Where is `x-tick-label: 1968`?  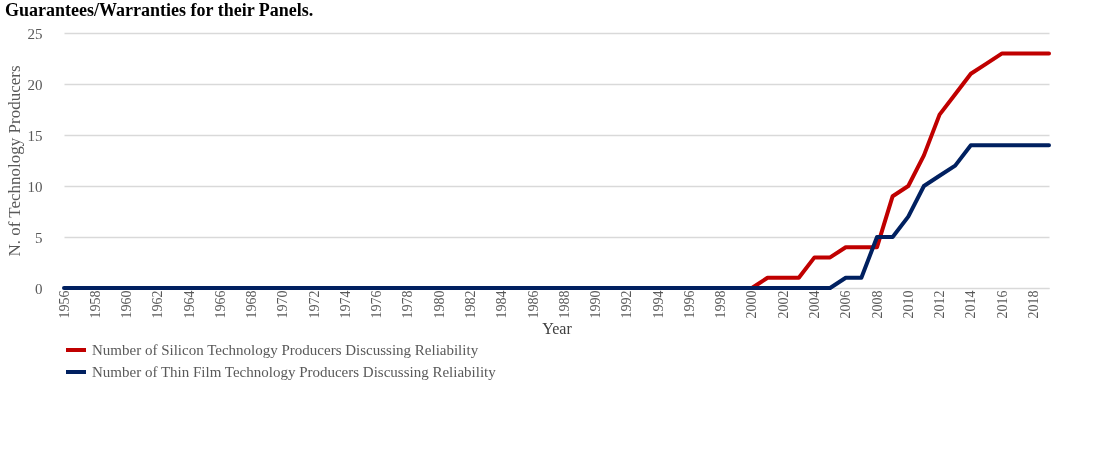
x-tick-label: 1968 is located at coordinates (252, 304).